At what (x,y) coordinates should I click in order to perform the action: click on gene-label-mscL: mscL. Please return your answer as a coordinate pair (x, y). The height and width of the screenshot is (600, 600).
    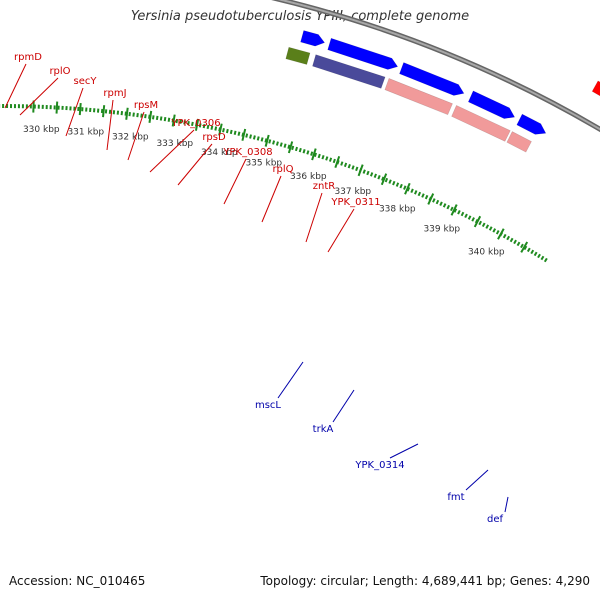
    Looking at the image, I should click on (268, 405).